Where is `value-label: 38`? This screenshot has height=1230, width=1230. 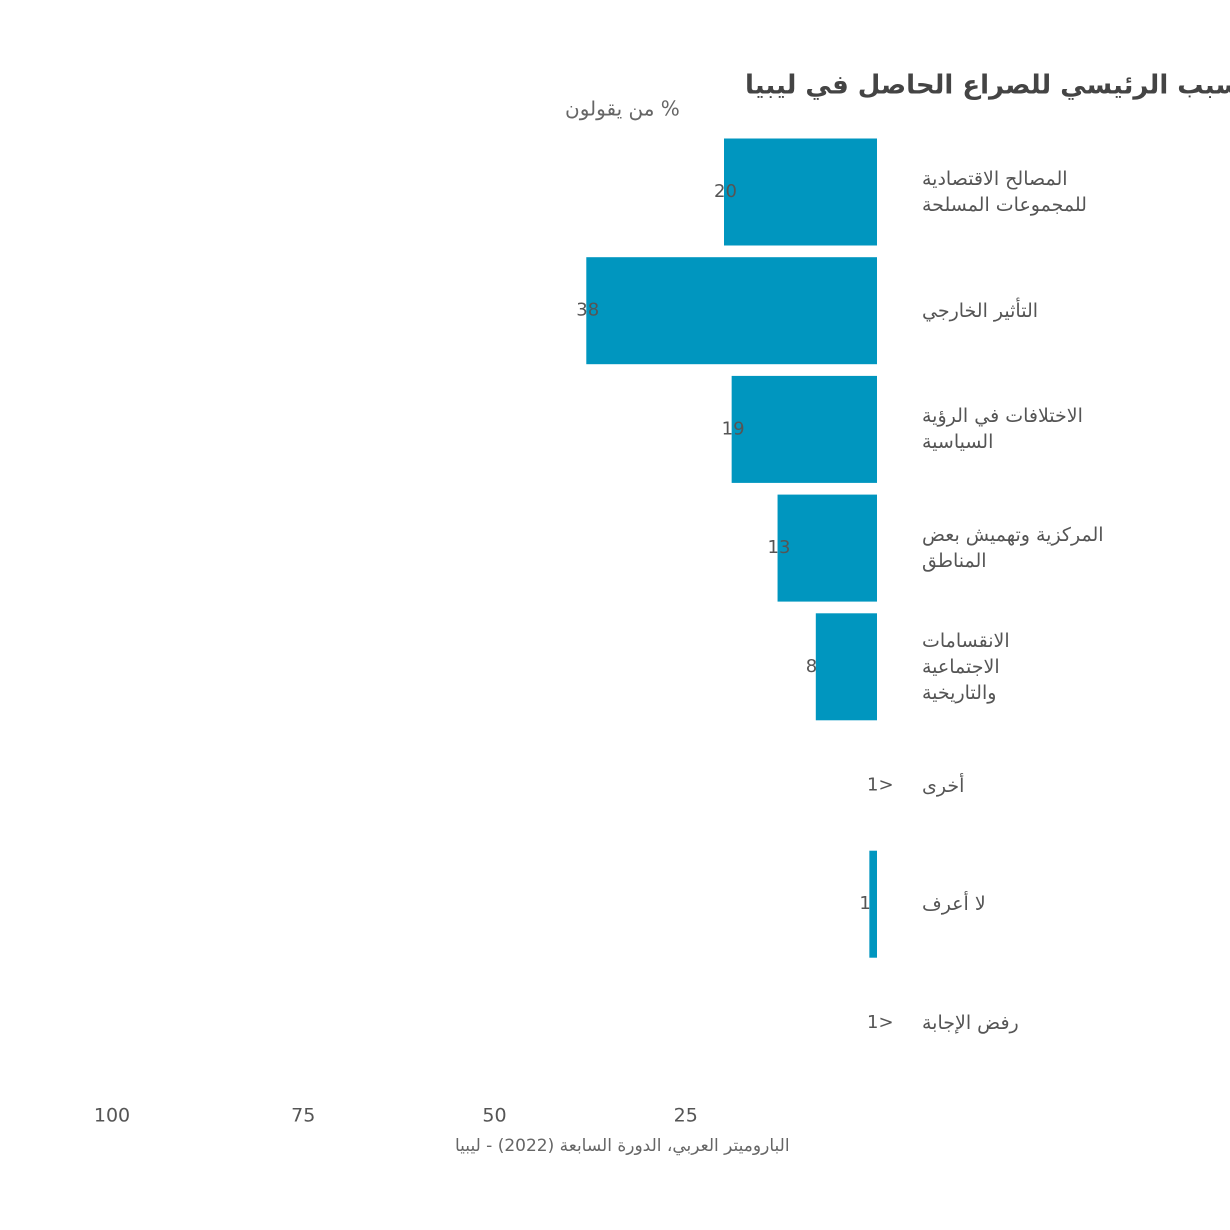 value-label: 38 is located at coordinates (587, 310).